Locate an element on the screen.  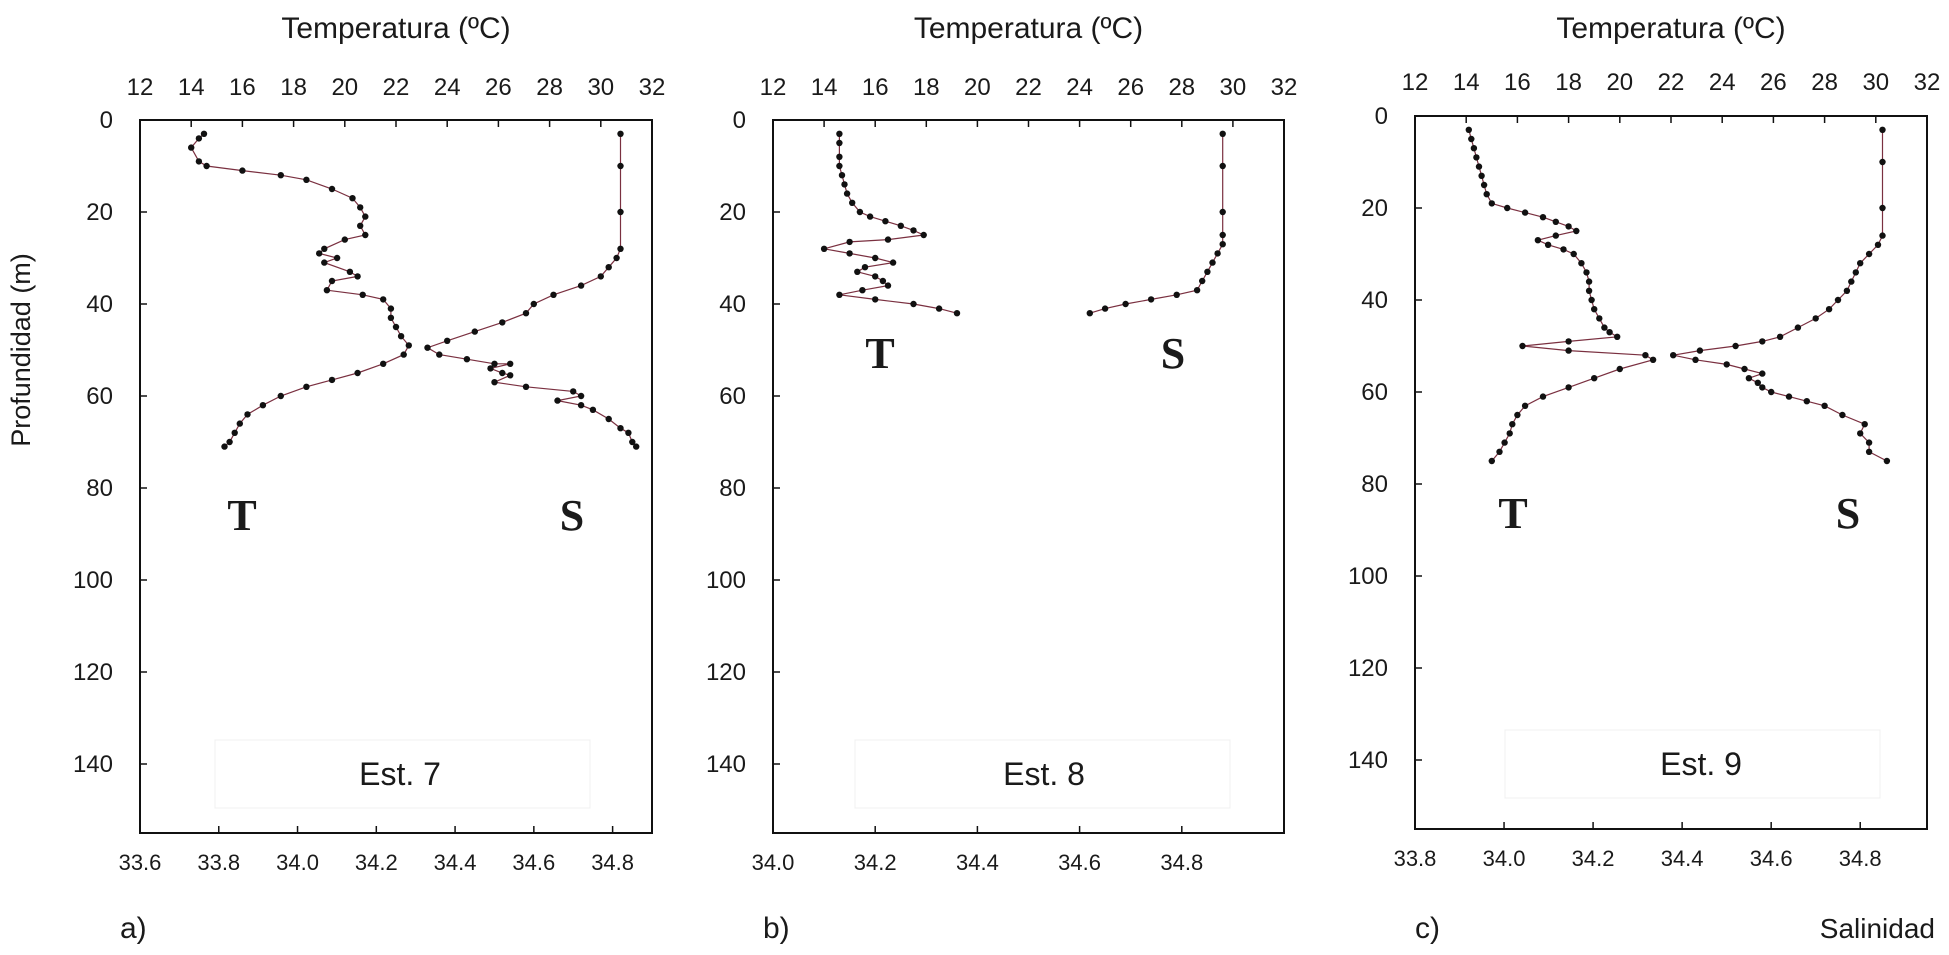
temperature-tick-label: 26 is located at coordinates (1773, 82).